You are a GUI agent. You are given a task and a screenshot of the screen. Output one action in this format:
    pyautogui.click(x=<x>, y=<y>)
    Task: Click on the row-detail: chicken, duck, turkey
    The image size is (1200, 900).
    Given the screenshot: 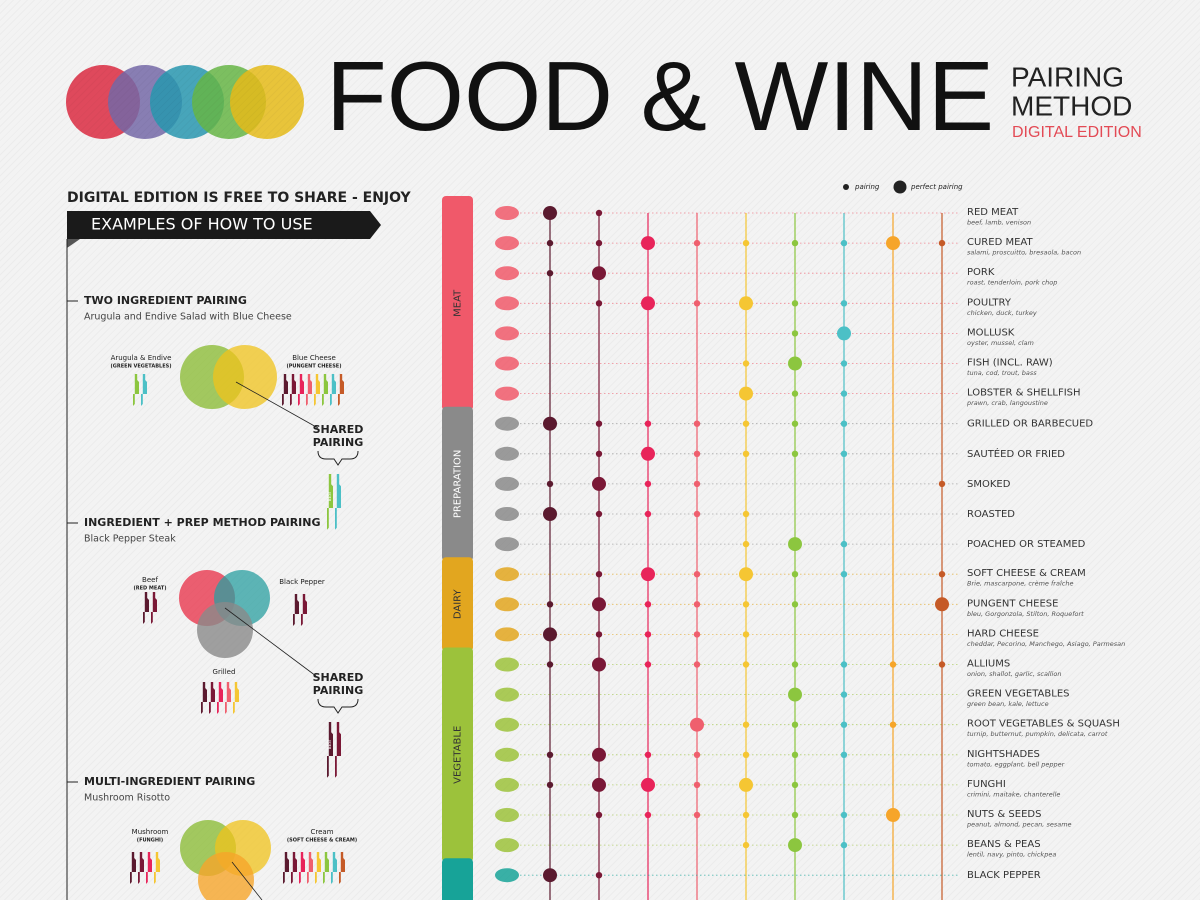 What is the action you would take?
    pyautogui.click(x=1002, y=313)
    